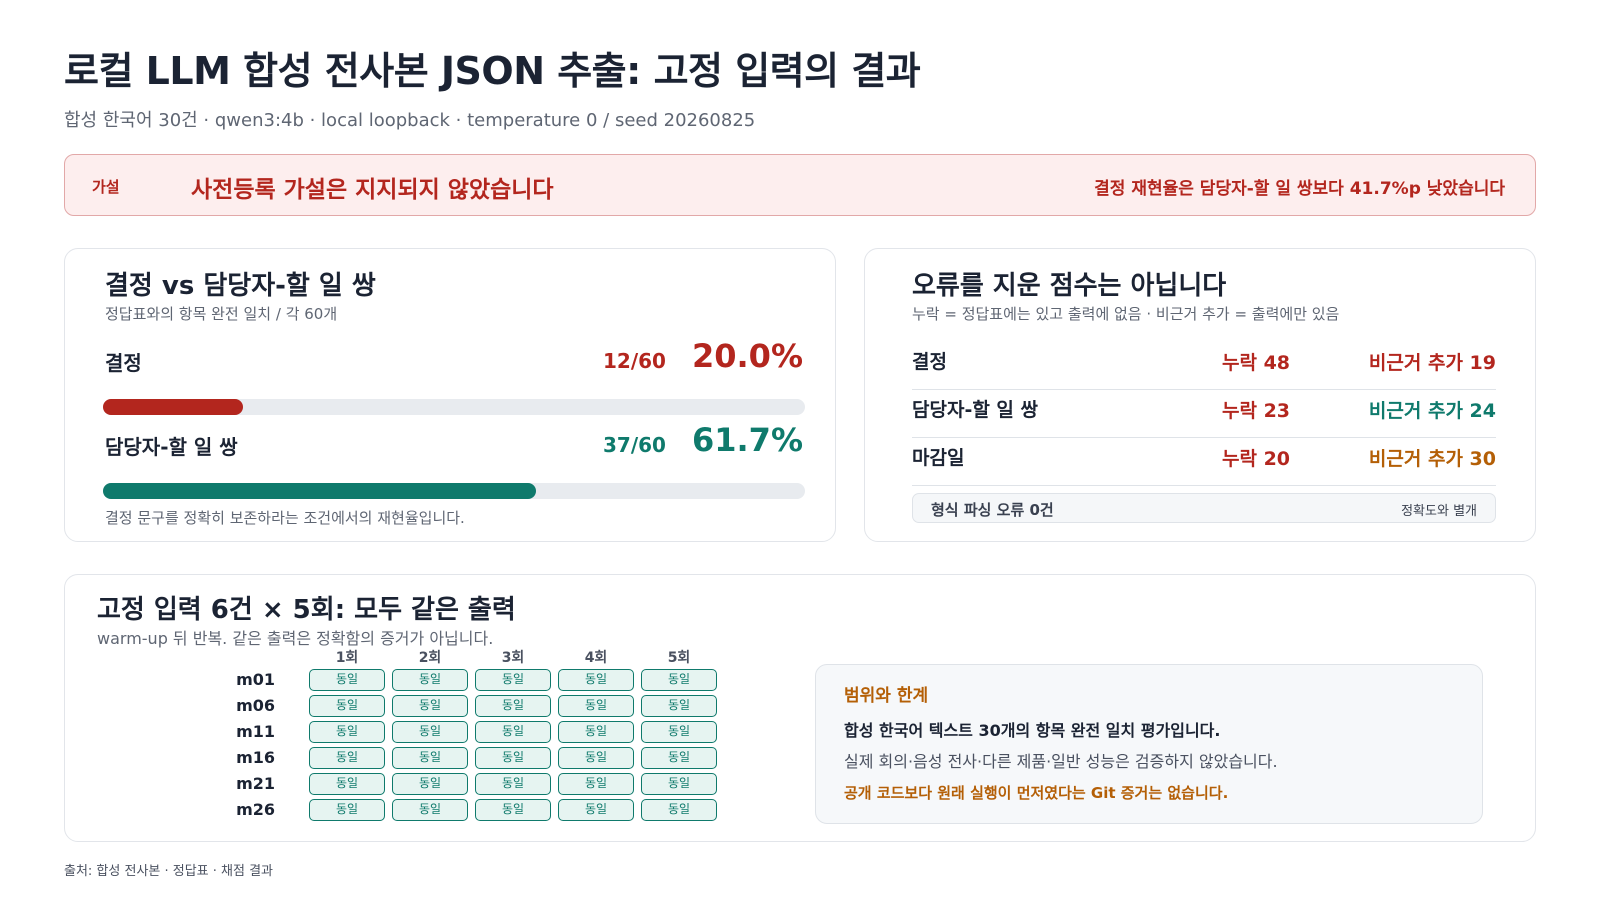  What do you see at coordinates (285, 518) in the screenshot?
I see `recall-footnote: 결정 문구를 정확히 보존하라는 조건에서의 재현율입니다.` at bounding box center [285, 518].